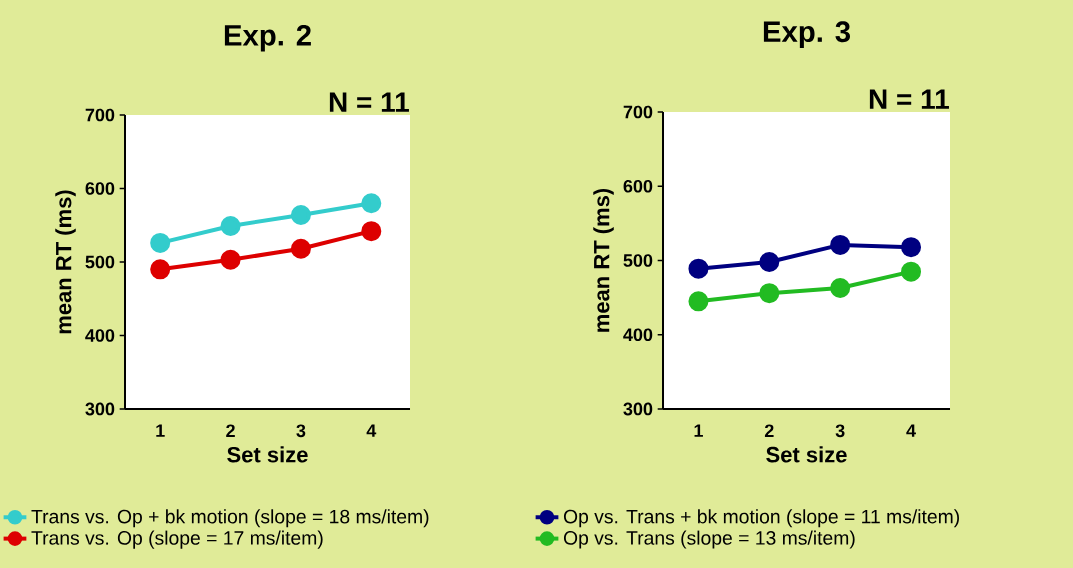 This screenshot has width=1073, height=568. I want to click on legend-label: Trans vs. Op (slope = 17 ms/item), so click(177, 539).